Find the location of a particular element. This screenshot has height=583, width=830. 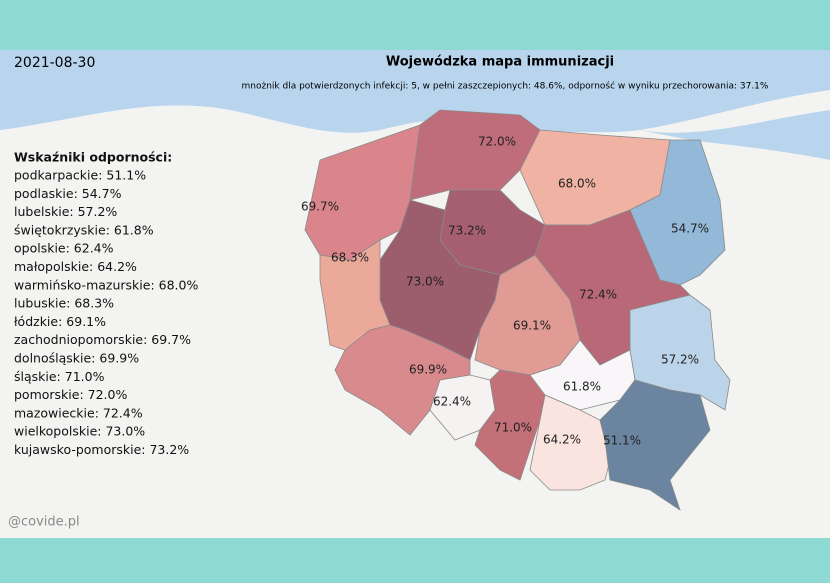

region-label: 51.1% is located at coordinates (622, 441).